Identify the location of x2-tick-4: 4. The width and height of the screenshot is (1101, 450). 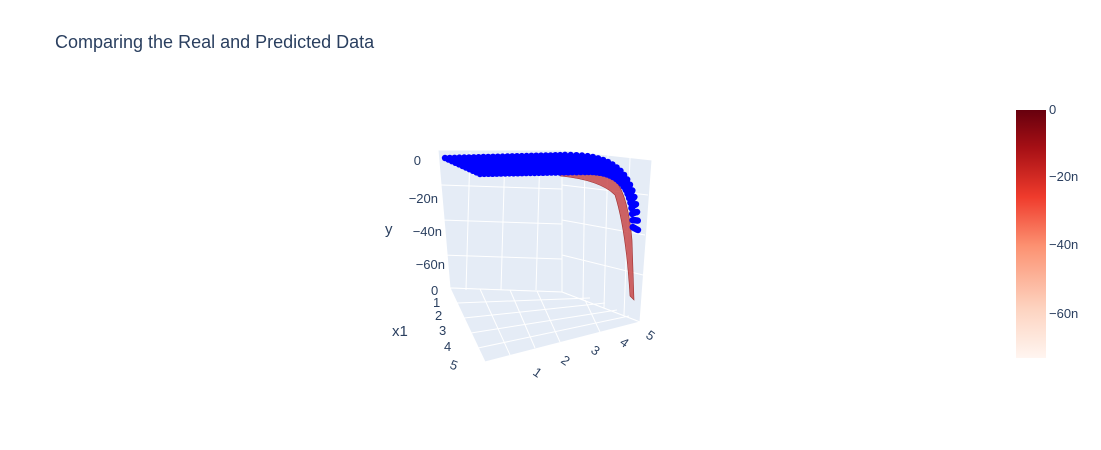
(624, 342).